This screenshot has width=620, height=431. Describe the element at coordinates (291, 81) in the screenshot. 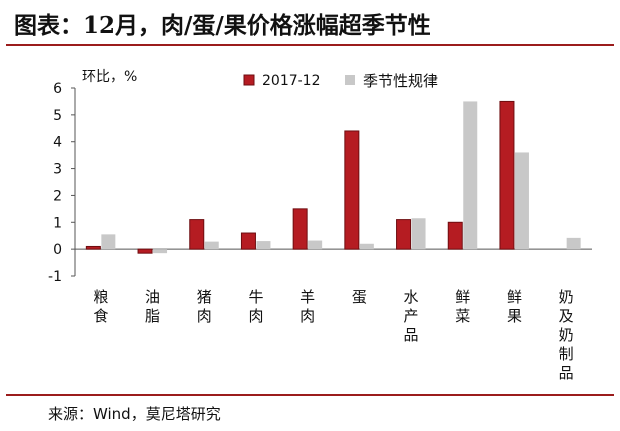

I see `legend-label-2017-12: 2017-12` at that location.